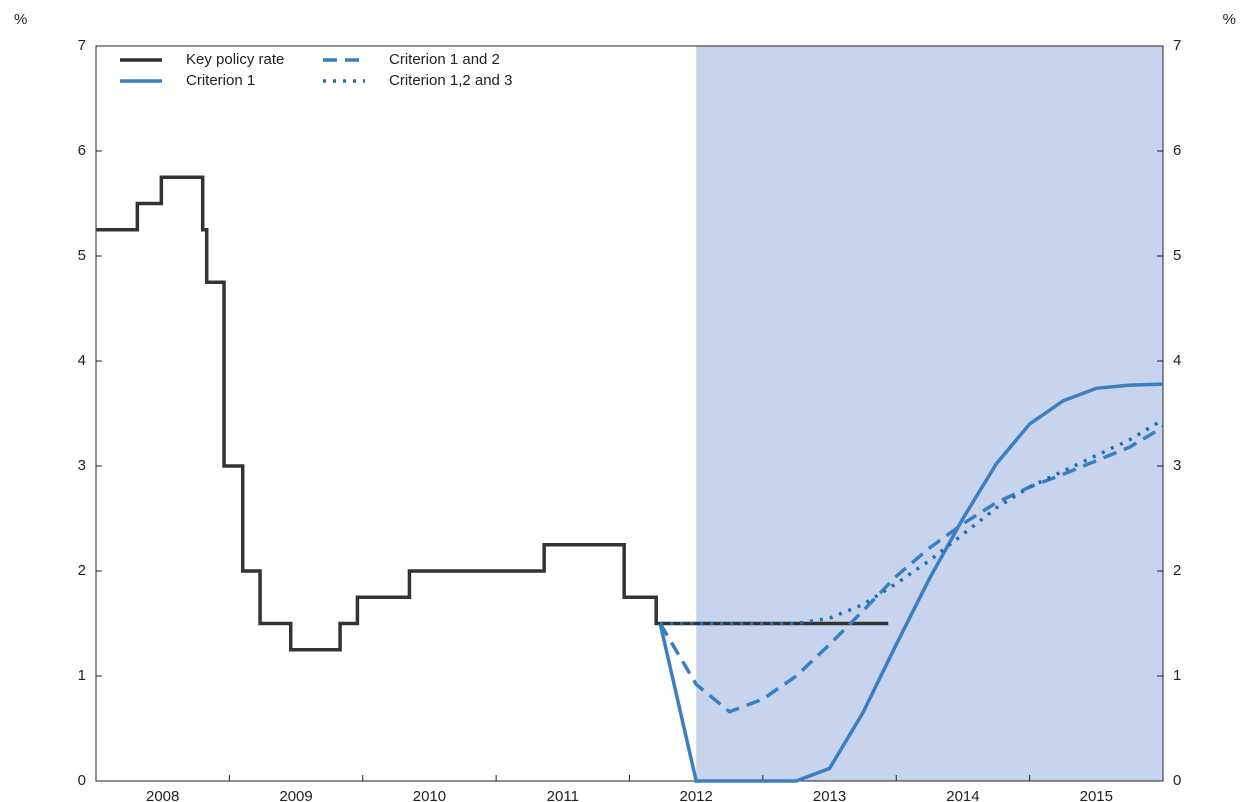  I want to click on y2-tick-label: 3, so click(1177, 465).